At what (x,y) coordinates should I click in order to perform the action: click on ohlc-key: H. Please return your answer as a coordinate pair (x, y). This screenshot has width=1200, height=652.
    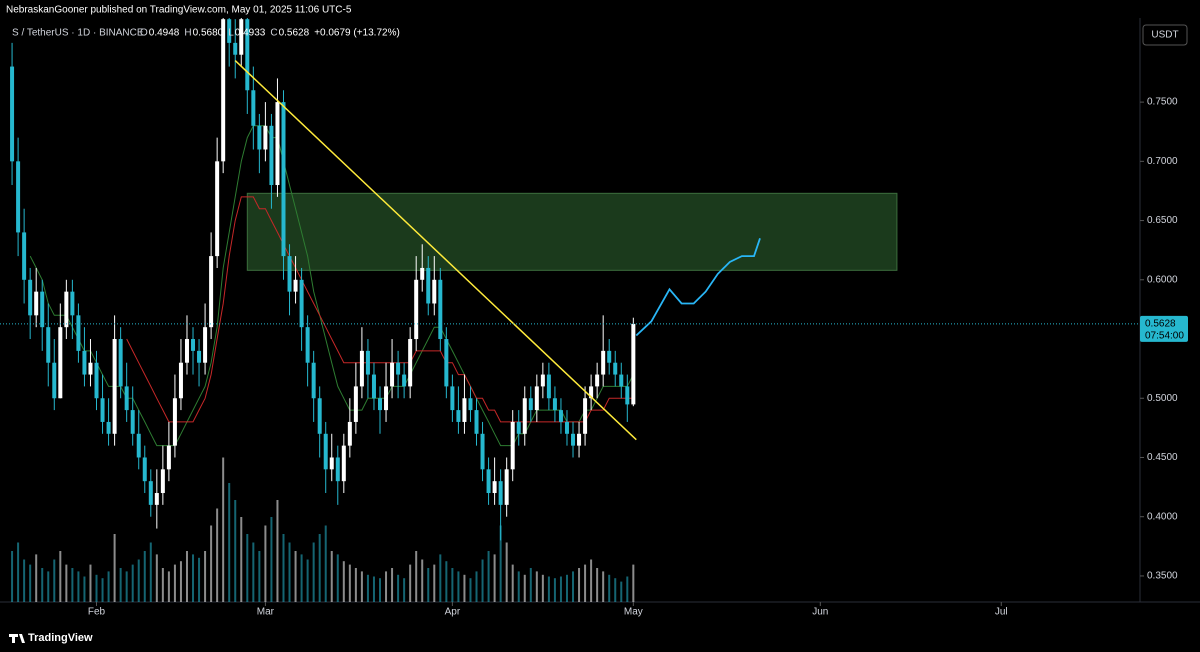
    Looking at the image, I should click on (187, 33).